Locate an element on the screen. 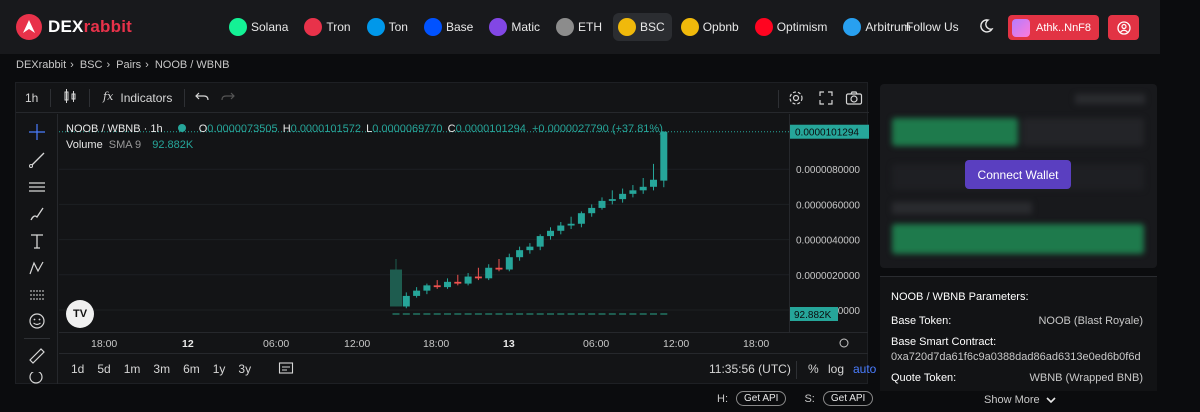 Image resolution: width=1200 pixels, height=412 pixels. range-button-5d: 5d is located at coordinates (104, 369).